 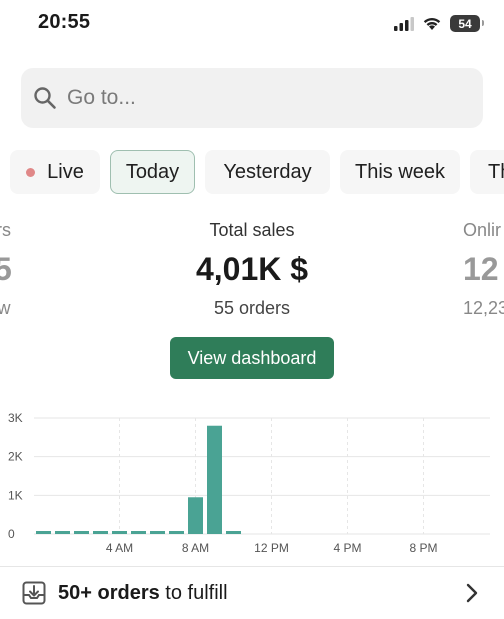 I want to click on tab-this-week: This week, so click(x=400, y=172).